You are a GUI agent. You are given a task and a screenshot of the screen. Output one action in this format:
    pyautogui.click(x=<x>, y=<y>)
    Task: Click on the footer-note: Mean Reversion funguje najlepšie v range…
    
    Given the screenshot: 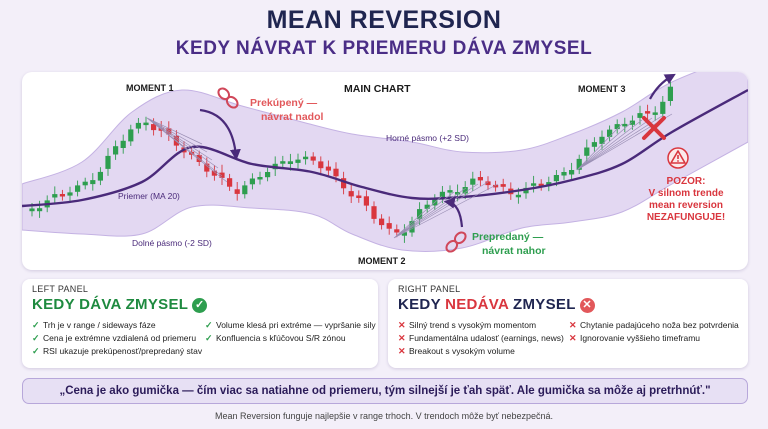 What is the action you would take?
    pyautogui.click(x=384, y=416)
    